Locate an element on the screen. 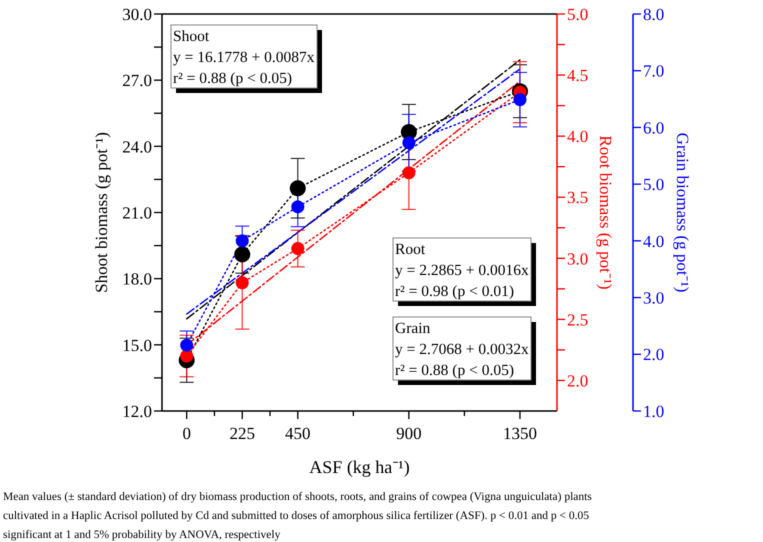 This screenshot has width=763, height=542. y2-tick-label: 3.5 is located at coordinates (577, 198).